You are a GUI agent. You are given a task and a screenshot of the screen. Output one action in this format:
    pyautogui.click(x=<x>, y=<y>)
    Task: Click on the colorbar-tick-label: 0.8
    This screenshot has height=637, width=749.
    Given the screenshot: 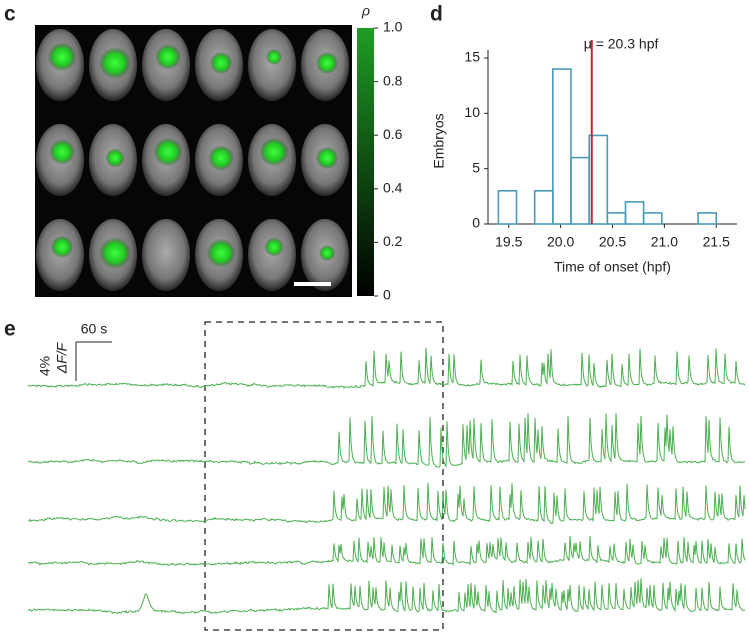 What is the action you would take?
    pyautogui.click(x=393, y=80)
    